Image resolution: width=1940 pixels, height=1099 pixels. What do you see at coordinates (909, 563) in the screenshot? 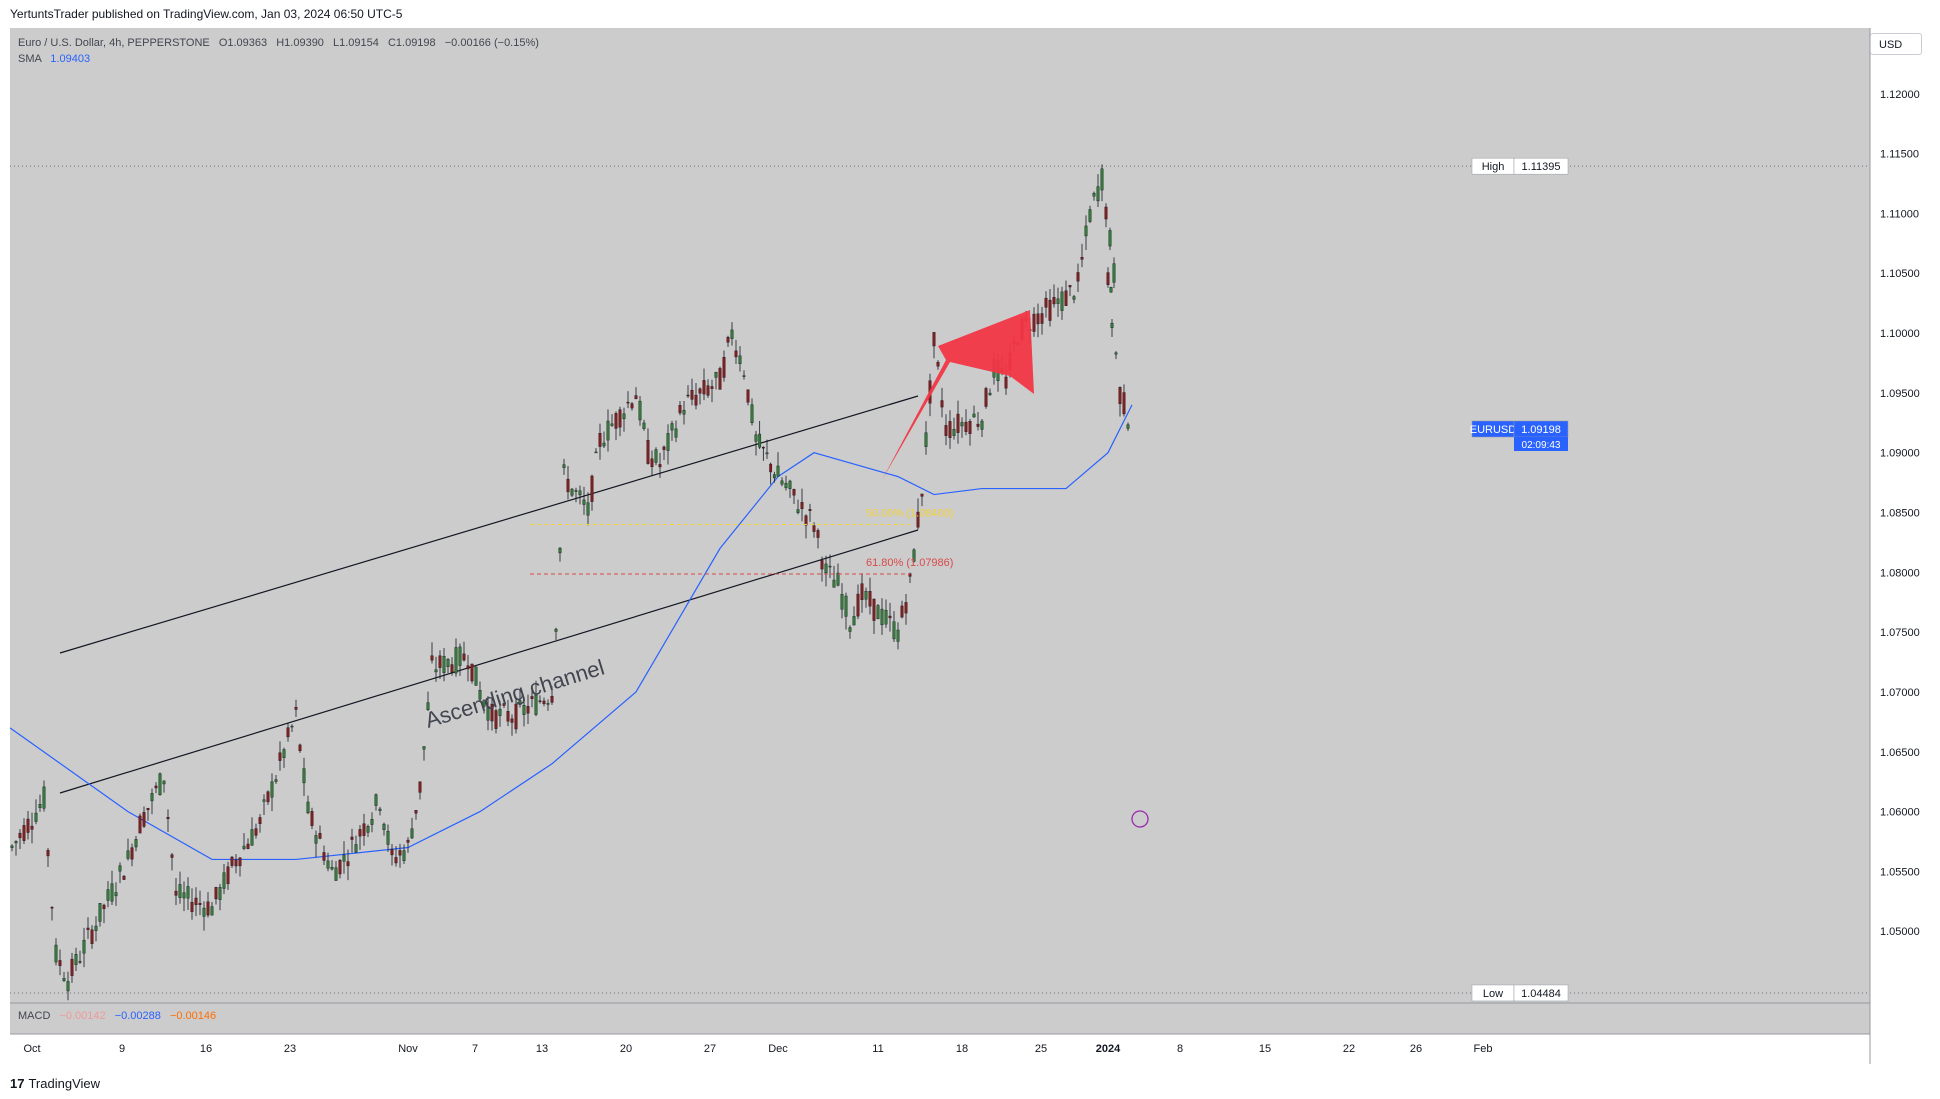
I see `fib-level-label: 61.80% (1.07986)` at bounding box center [909, 563].